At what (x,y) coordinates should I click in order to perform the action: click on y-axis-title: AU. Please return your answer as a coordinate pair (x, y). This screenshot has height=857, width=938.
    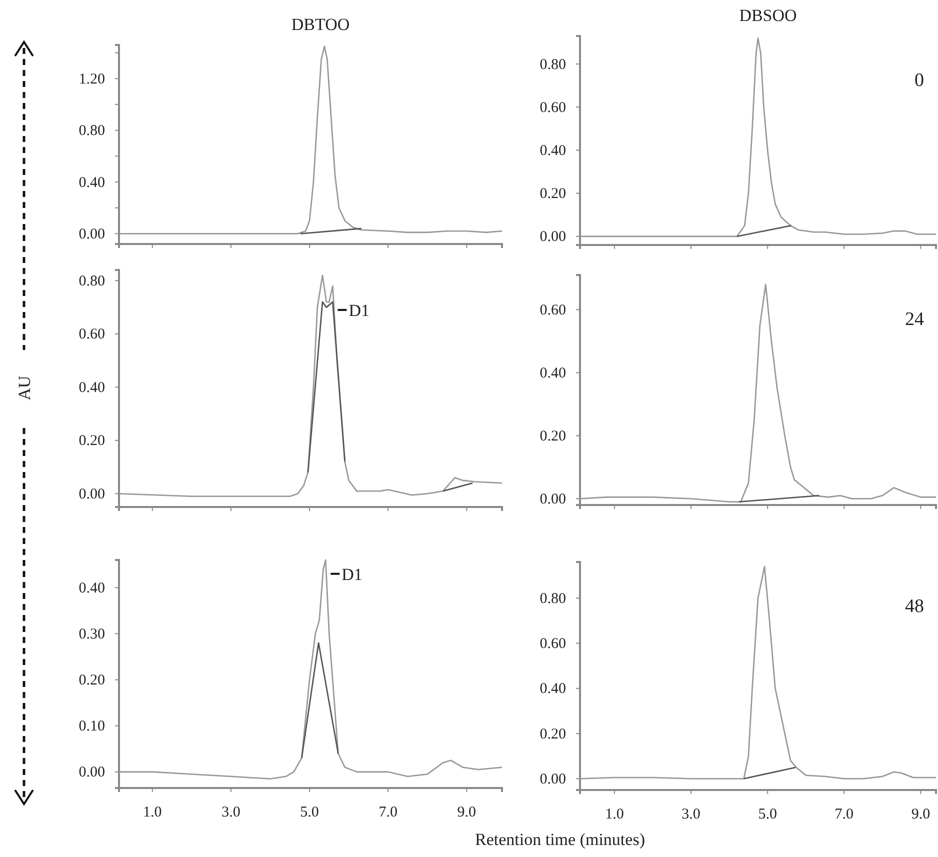
    Looking at the image, I should click on (24, 388).